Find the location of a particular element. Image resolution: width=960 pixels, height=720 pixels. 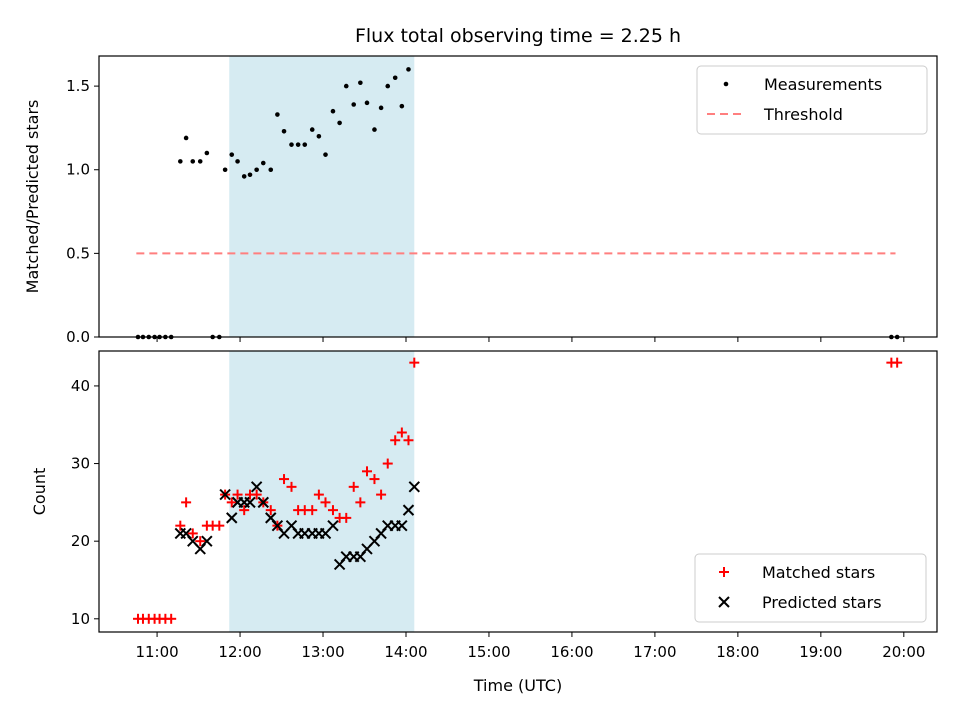

observing-window-shade is located at coordinates (322, 196).